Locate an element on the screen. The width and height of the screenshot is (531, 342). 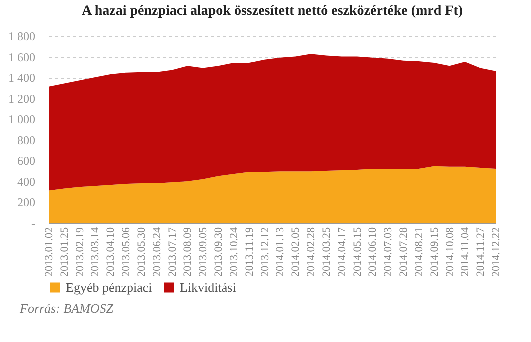
y-tick-label: 1 800 is located at coordinates (22, 37).